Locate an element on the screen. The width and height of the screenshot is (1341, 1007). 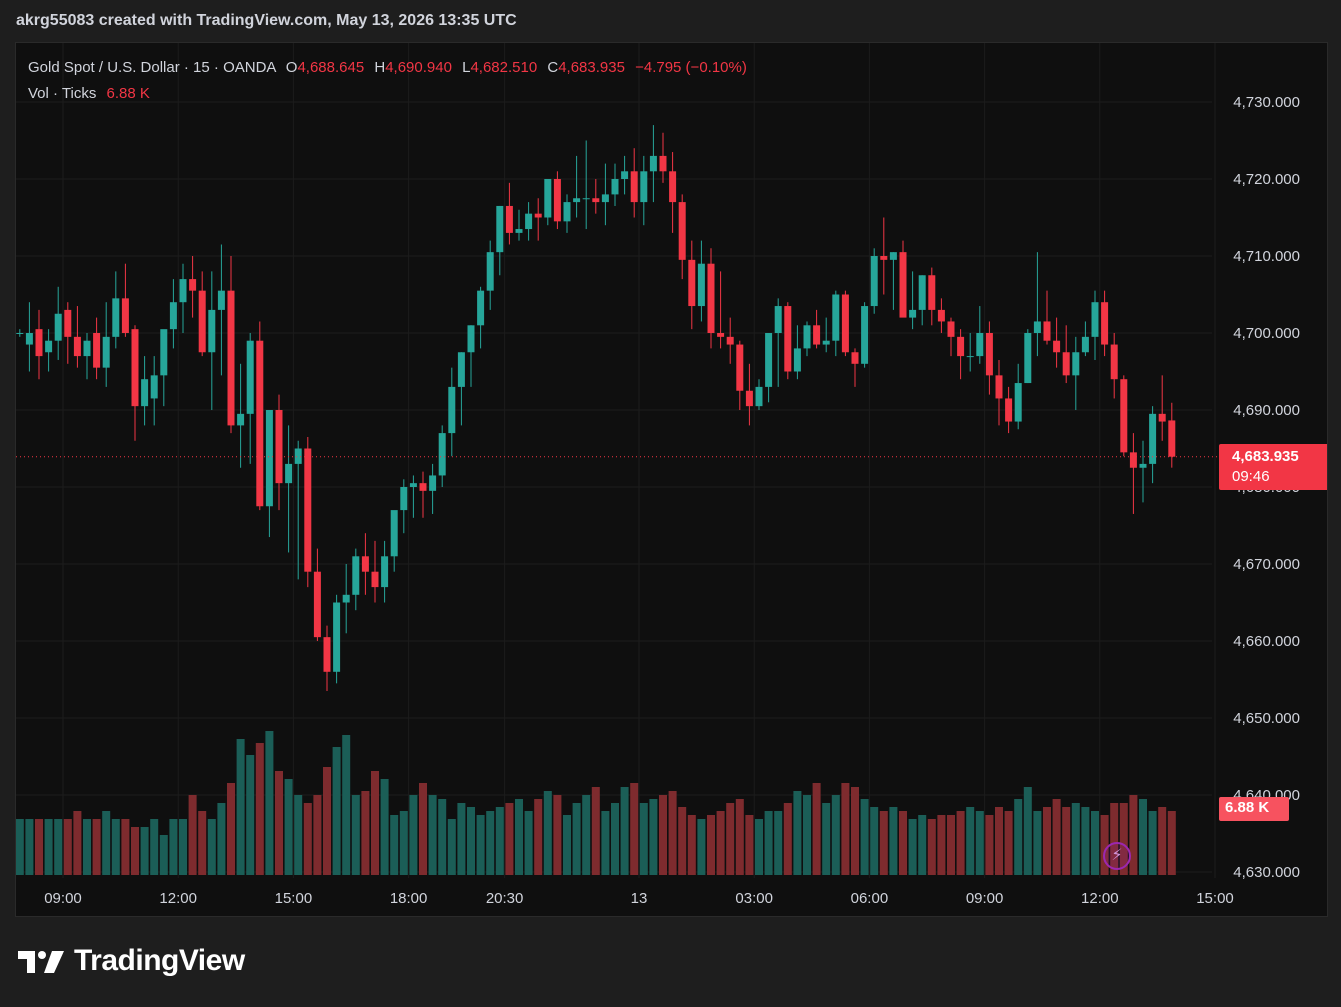
x-tick-label: 09:00 is located at coordinates (63, 898).